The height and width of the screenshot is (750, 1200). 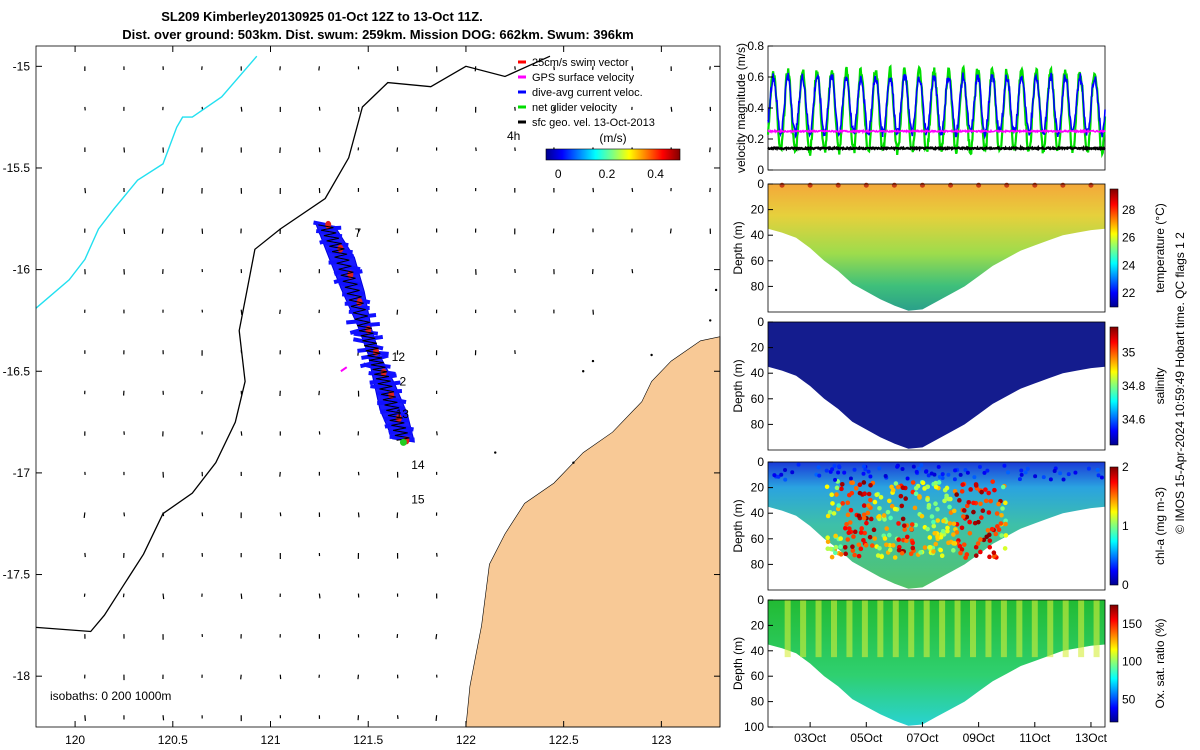 I want to click on y-tick-label: 40, so click(x=758, y=651).